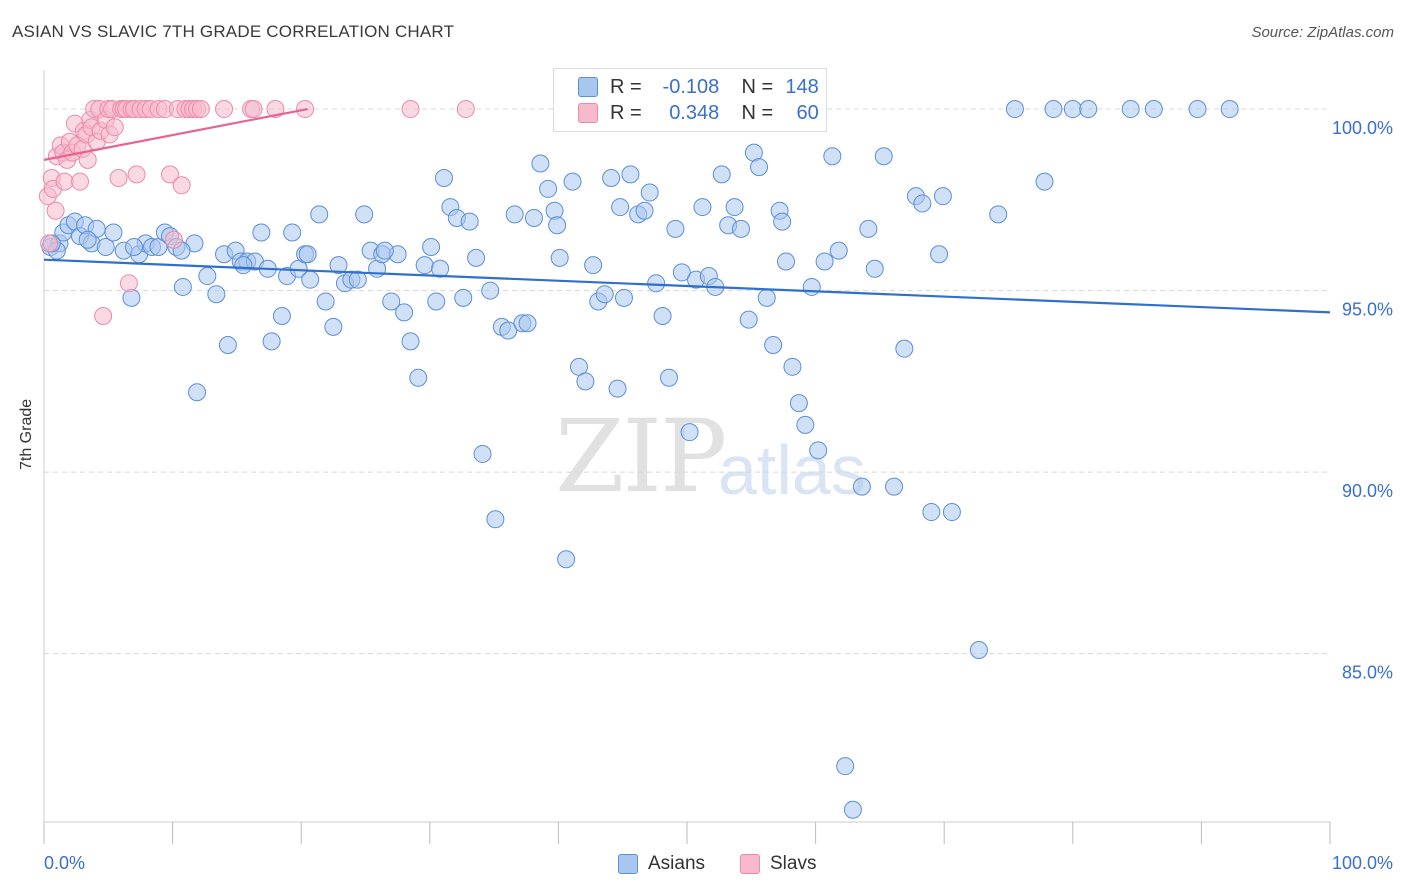 The height and width of the screenshot is (892, 1406). I want to click on bottom-legend-label-asians: Asians, so click(677, 863).